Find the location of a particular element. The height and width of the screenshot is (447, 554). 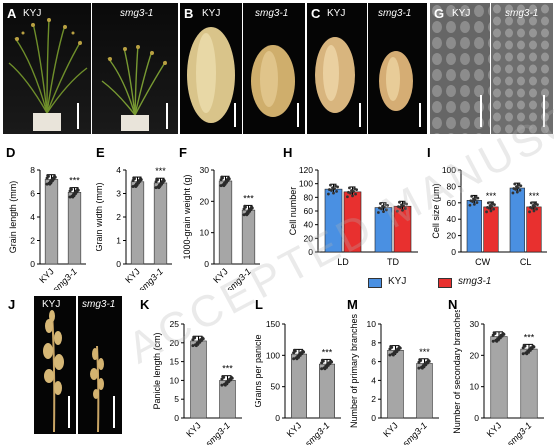

legend-swatch-smg3 is located at coordinates (445, 283).